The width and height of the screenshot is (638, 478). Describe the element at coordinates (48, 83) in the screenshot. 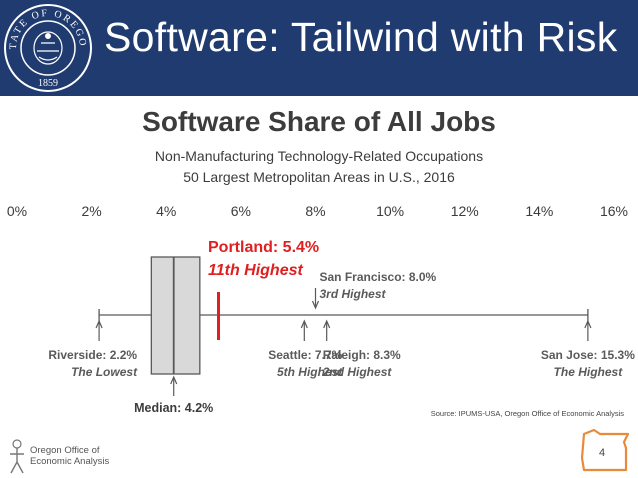

I see `seal-year: 1859` at that location.